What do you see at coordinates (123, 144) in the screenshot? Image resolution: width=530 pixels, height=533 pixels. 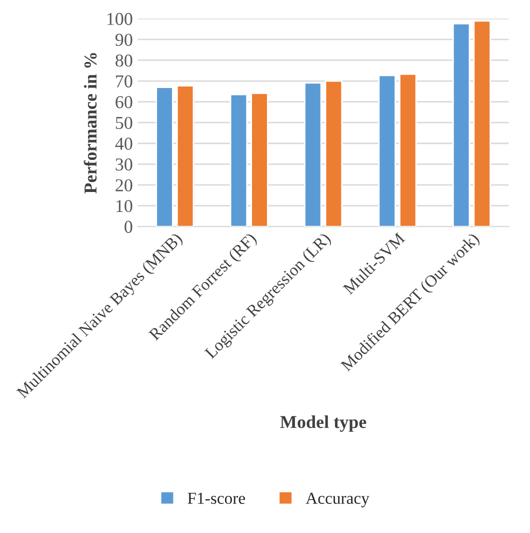 I see `y-tick-label: 40` at bounding box center [123, 144].